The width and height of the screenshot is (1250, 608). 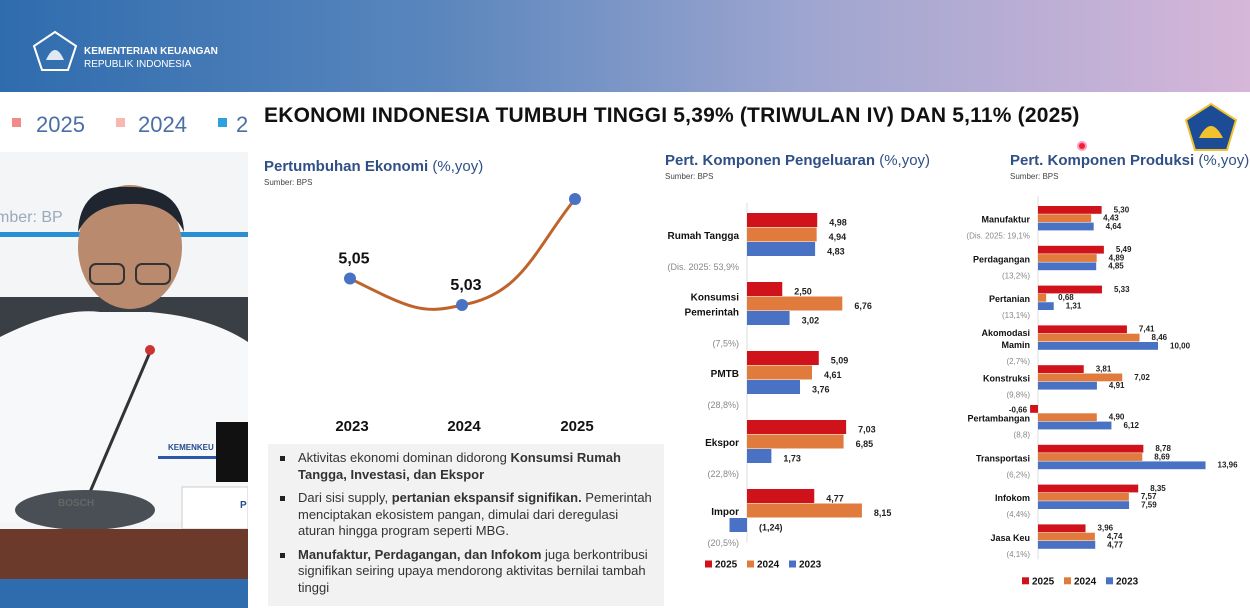 What do you see at coordinates (821, 390) in the screenshot?
I see `value-label: 3,76` at bounding box center [821, 390].